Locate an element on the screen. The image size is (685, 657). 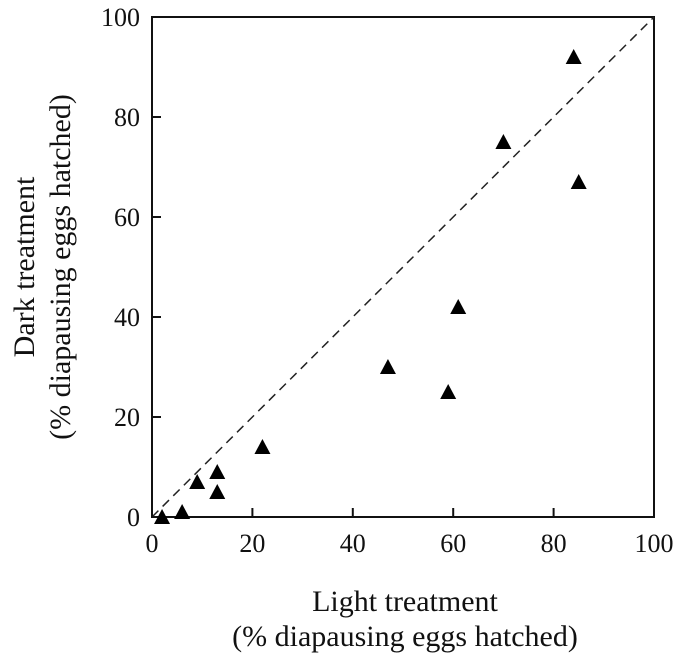
y-tick-label: 100 is located at coordinates (120, 17).